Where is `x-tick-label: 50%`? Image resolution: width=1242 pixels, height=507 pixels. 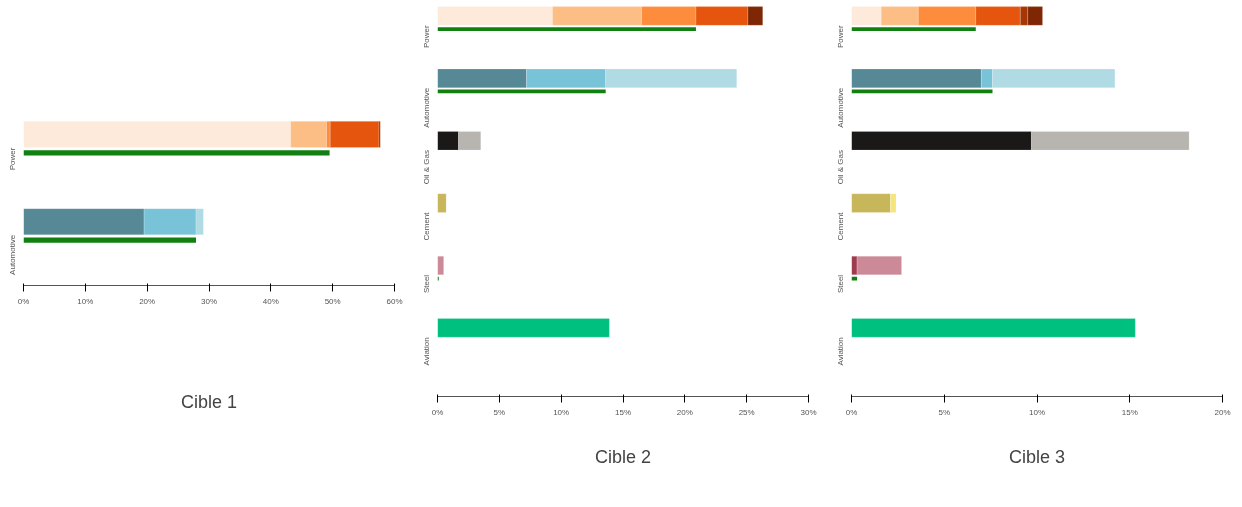 x-tick-label: 50% is located at coordinates (332, 301).